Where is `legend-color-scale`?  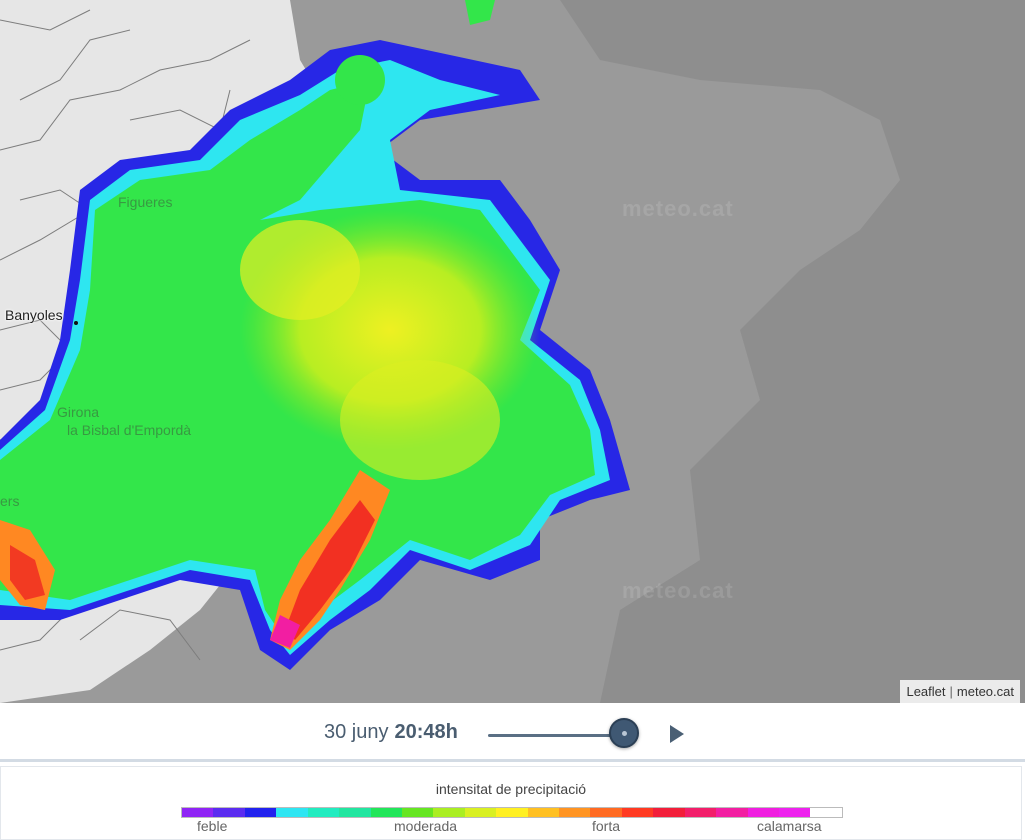
legend-color-scale is located at coordinates (512, 812).